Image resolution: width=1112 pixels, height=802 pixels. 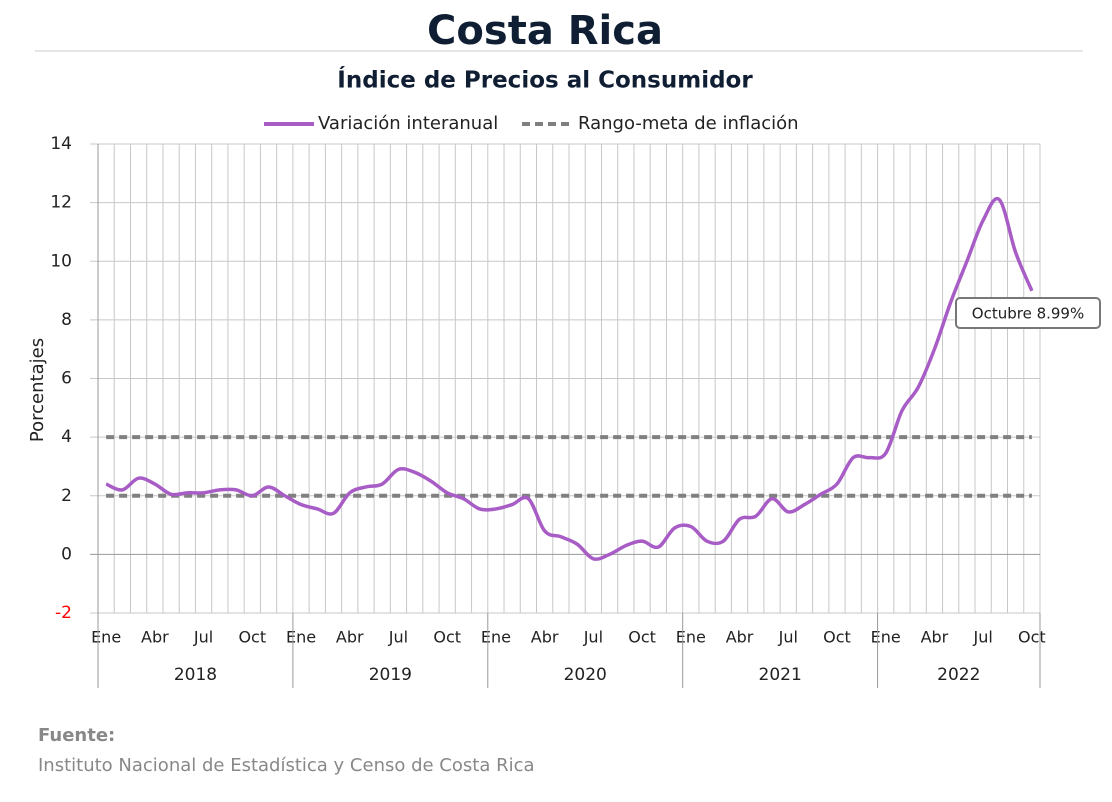 I want to click on annotation: Octubre 8.99%, so click(x=1028, y=314).